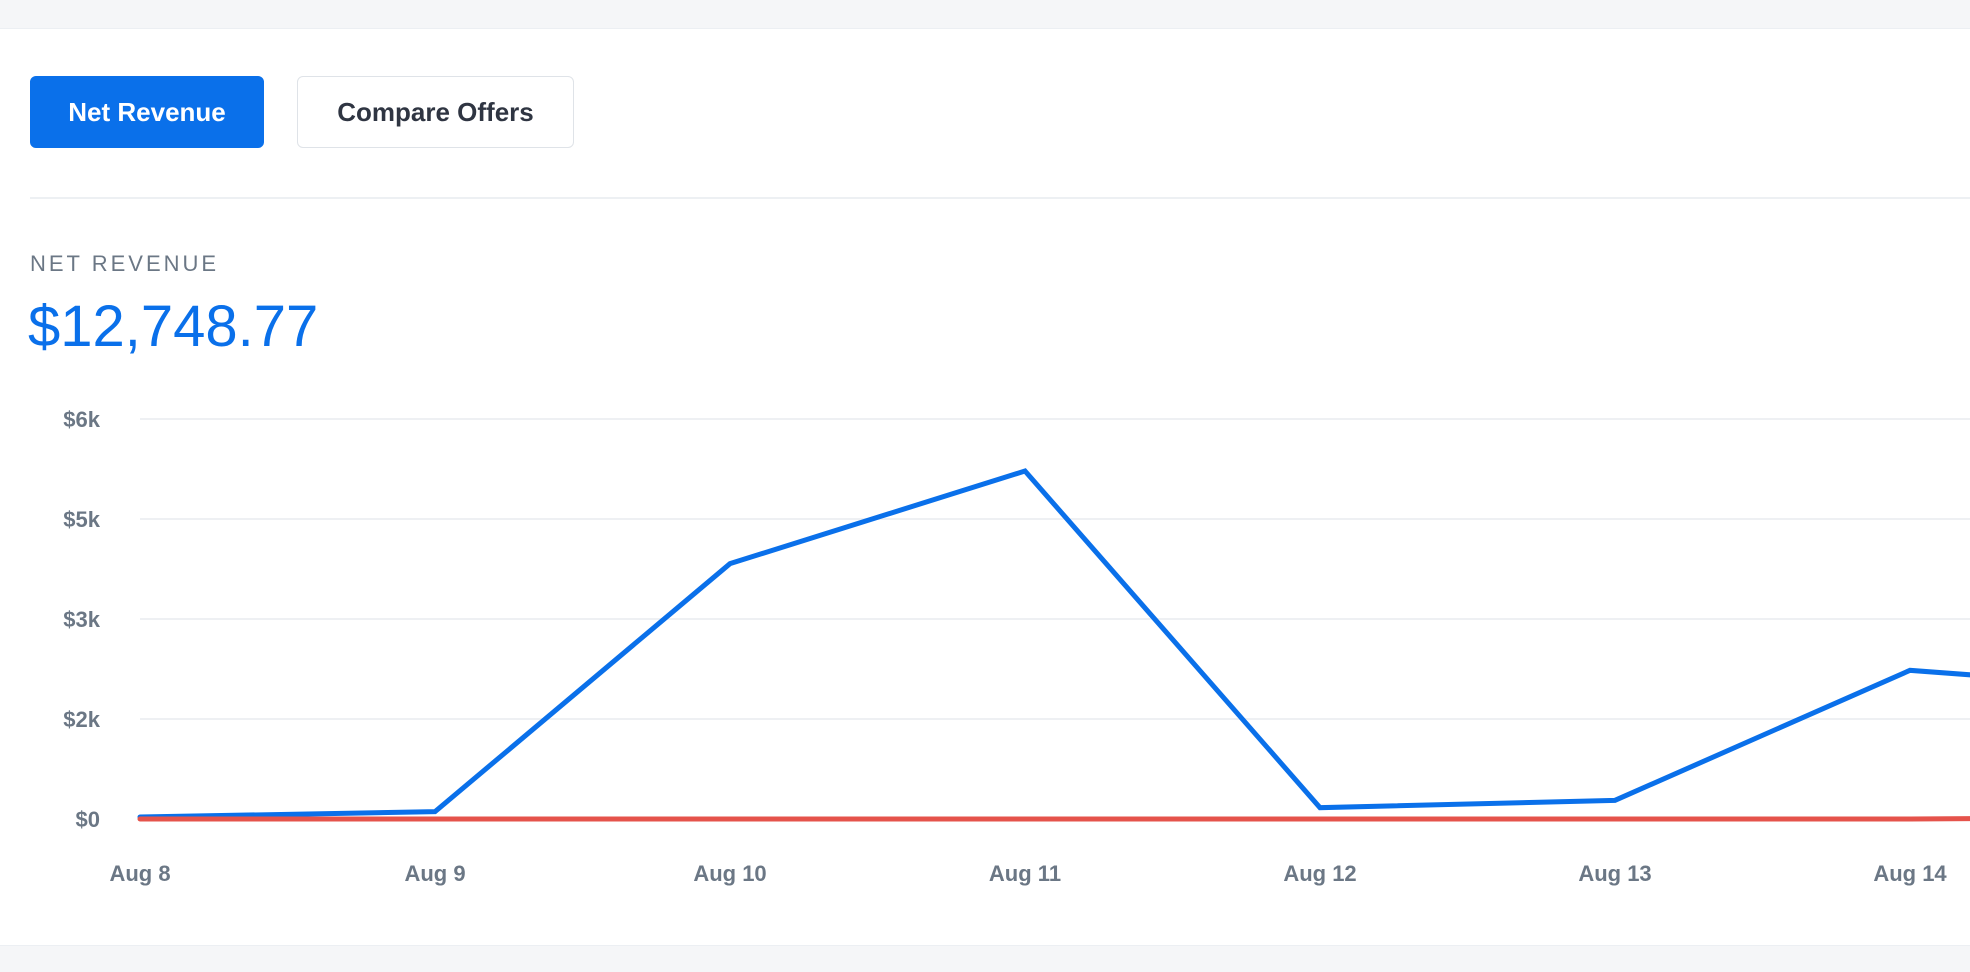 Image resolution: width=1970 pixels, height=972 pixels. I want to click on metric-label: NET REVENUE, so click(125, 263).